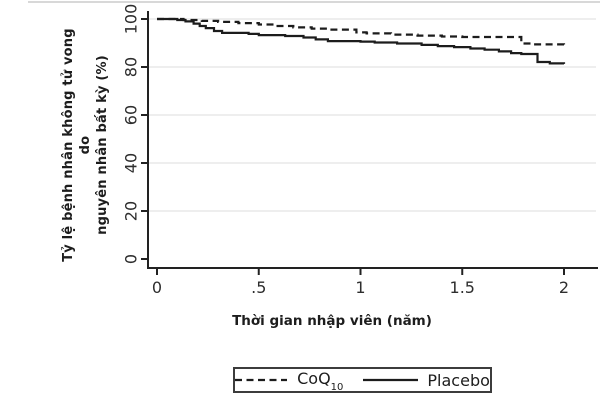 This screenshot has height=400, width=600. I want to click on x-tick-label: 2, so click(564, 287).